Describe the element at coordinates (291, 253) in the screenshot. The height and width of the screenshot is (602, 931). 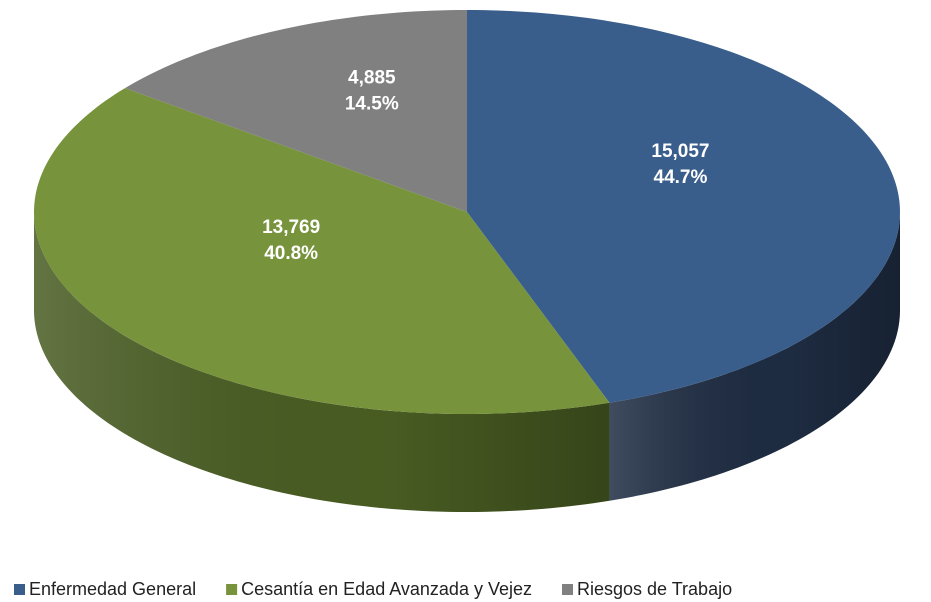
I see `percent-label: 40.8%` at that location.